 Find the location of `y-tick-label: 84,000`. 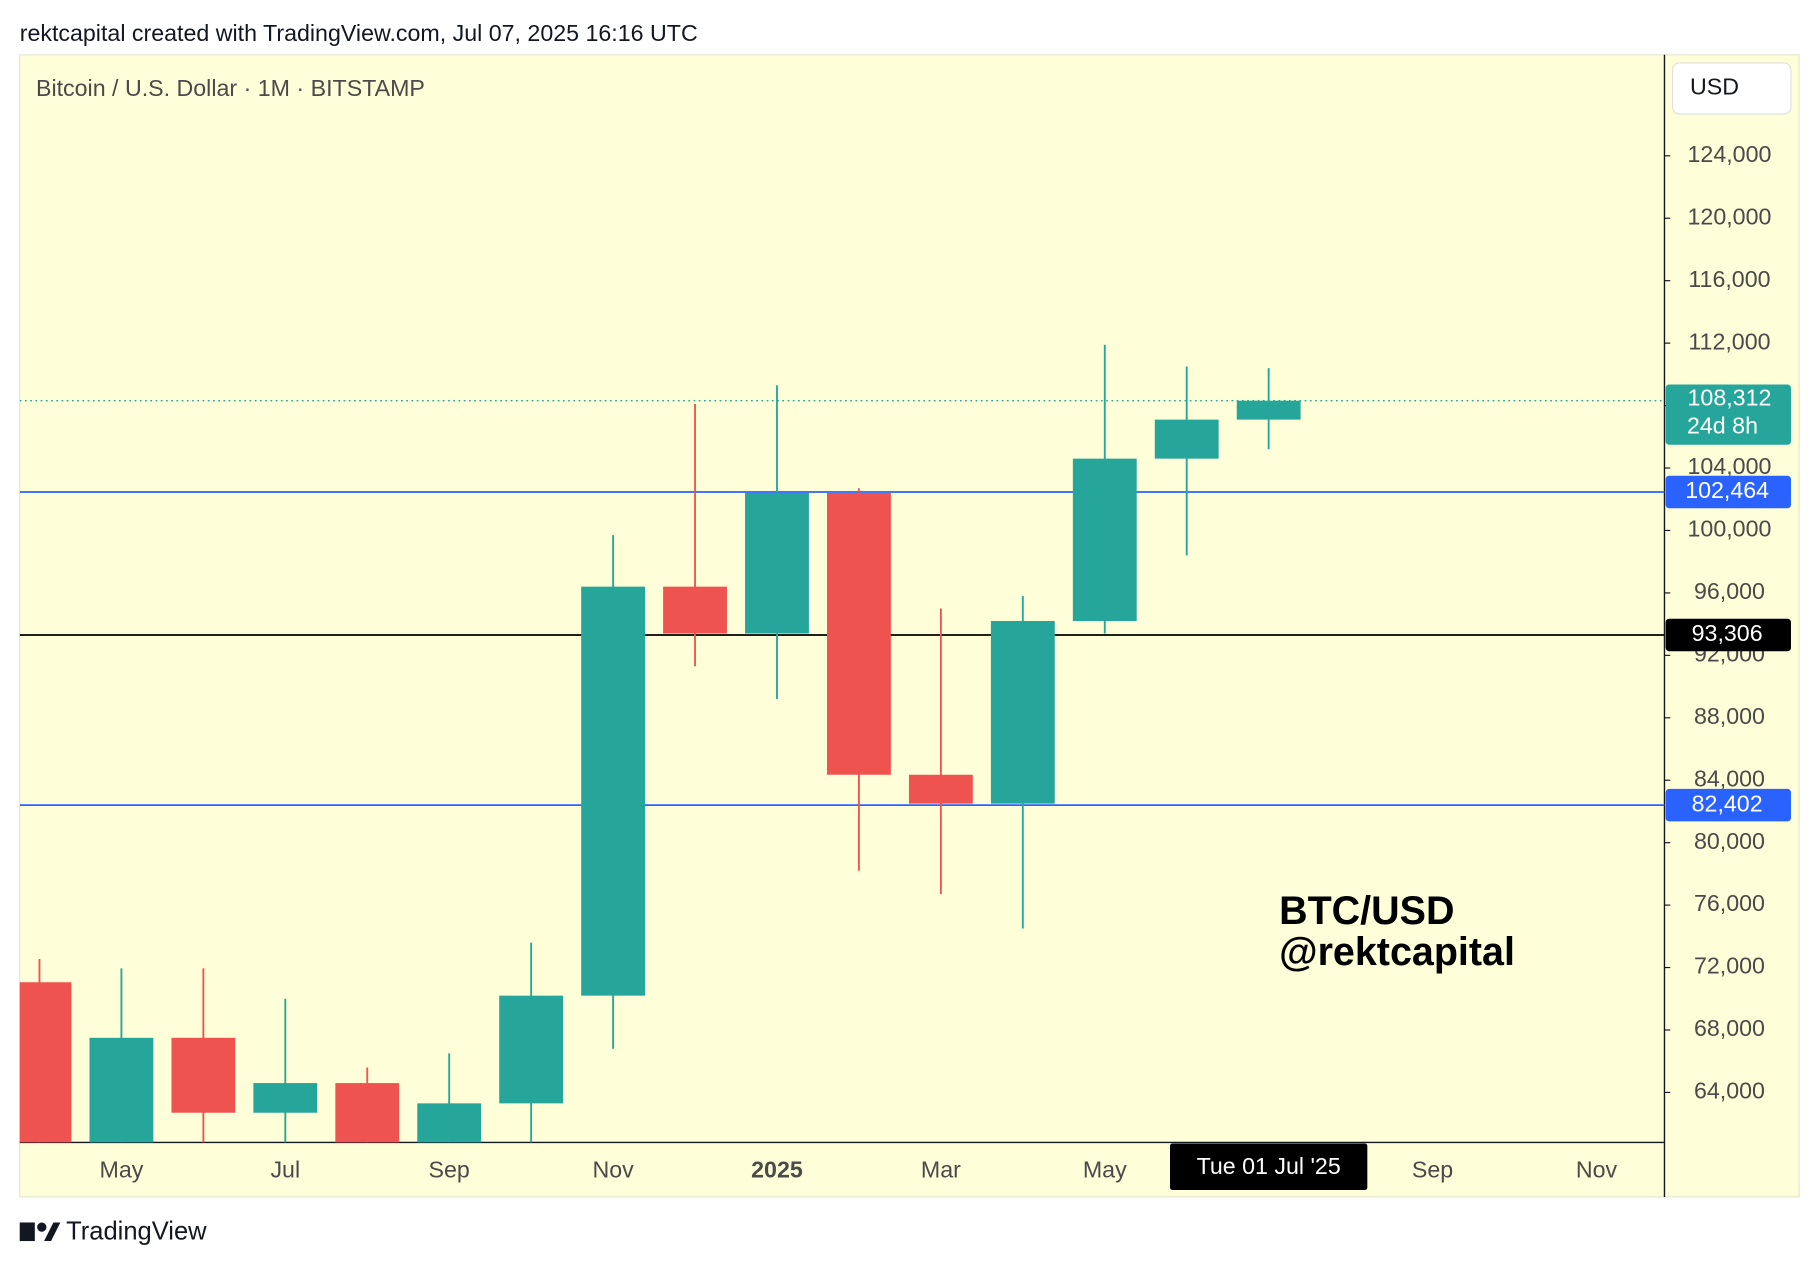

y-tick-label: 84,000 is located at coordinates (1729, 778).